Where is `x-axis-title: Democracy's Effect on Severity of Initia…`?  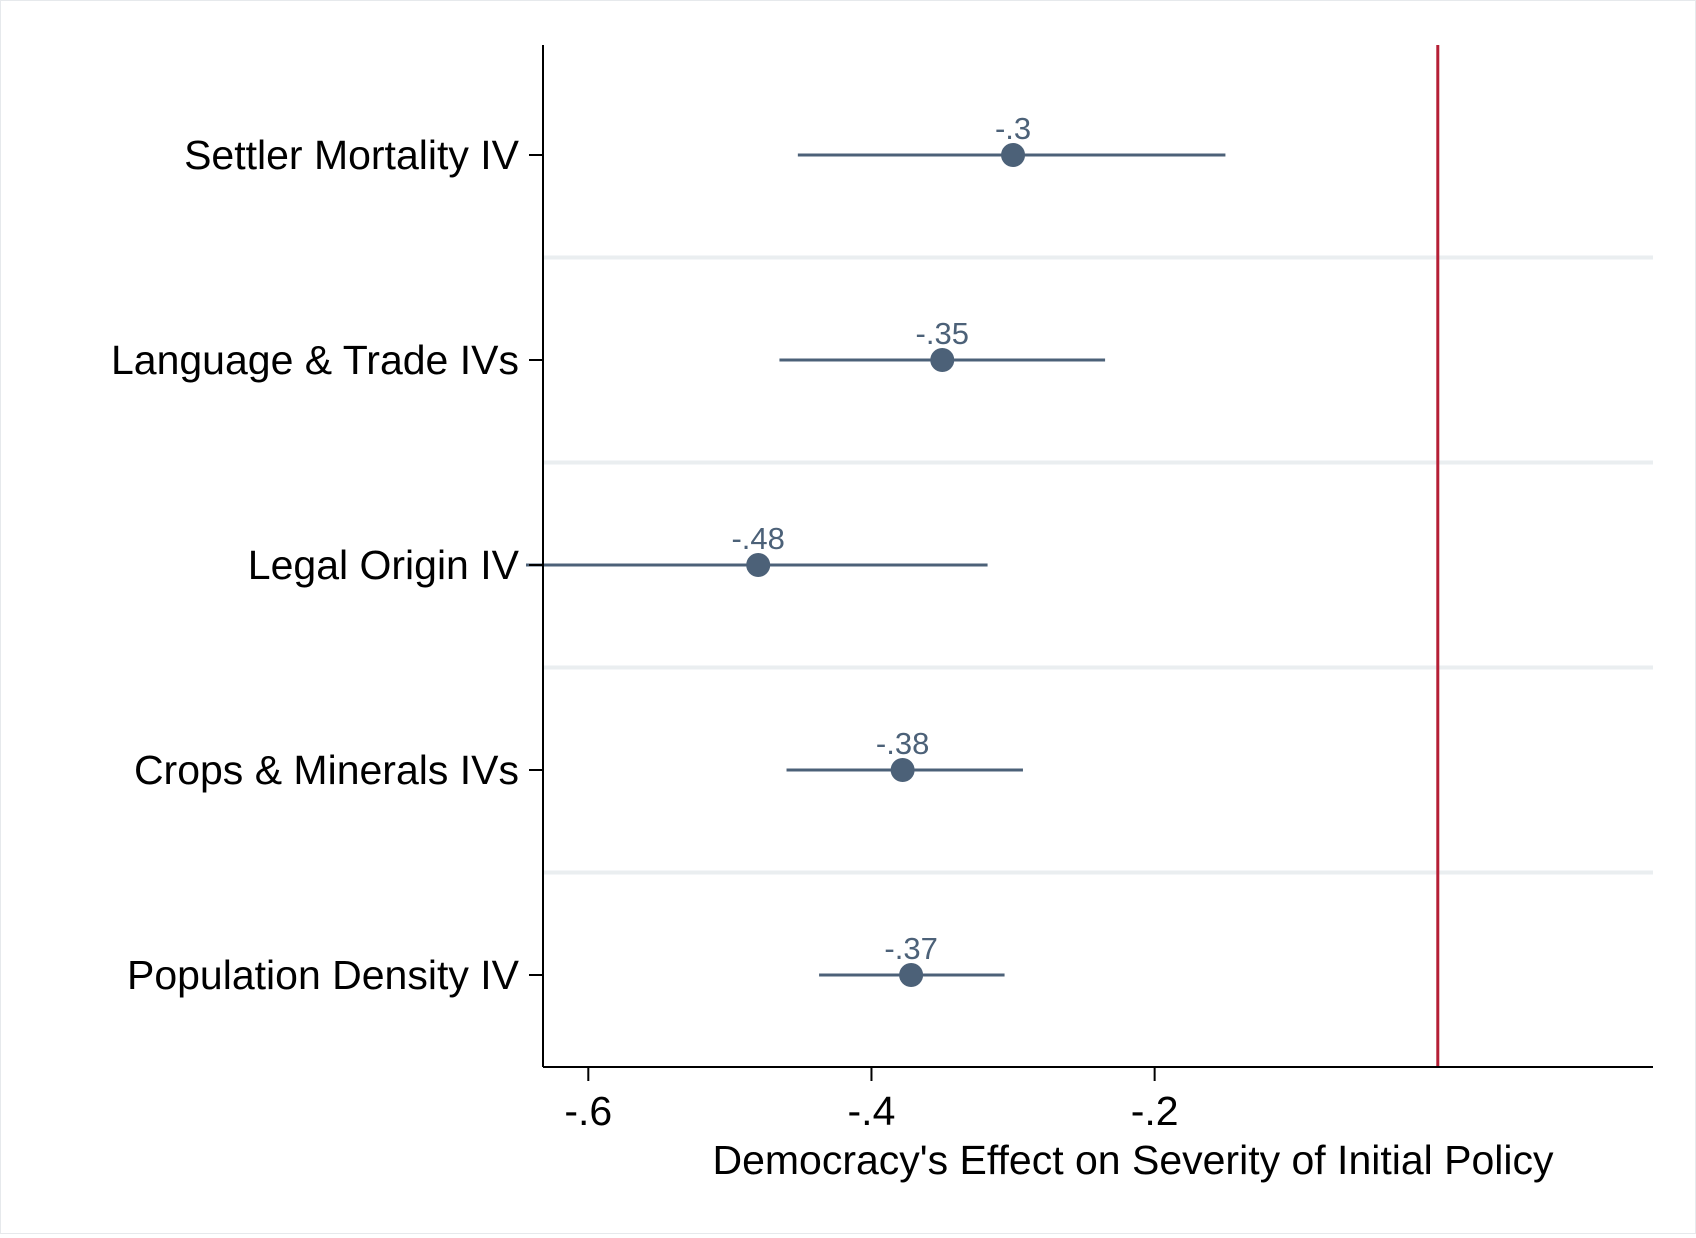 x-axis-title: Democracy's Effect on Severity of Initia… is located at coordinates (1133, 1160).